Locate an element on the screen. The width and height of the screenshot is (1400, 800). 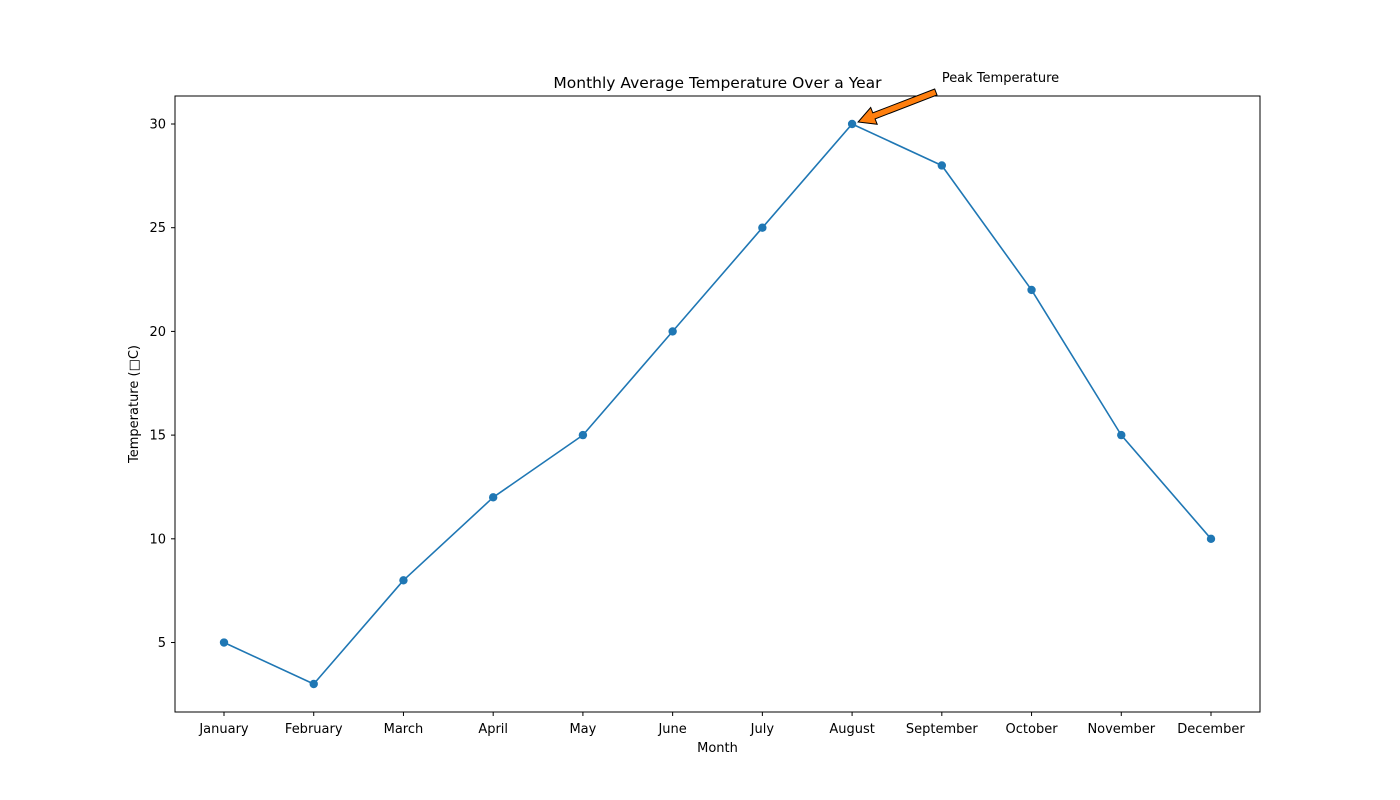
y-tick-label: 25 is located at coordinates (157, 228).